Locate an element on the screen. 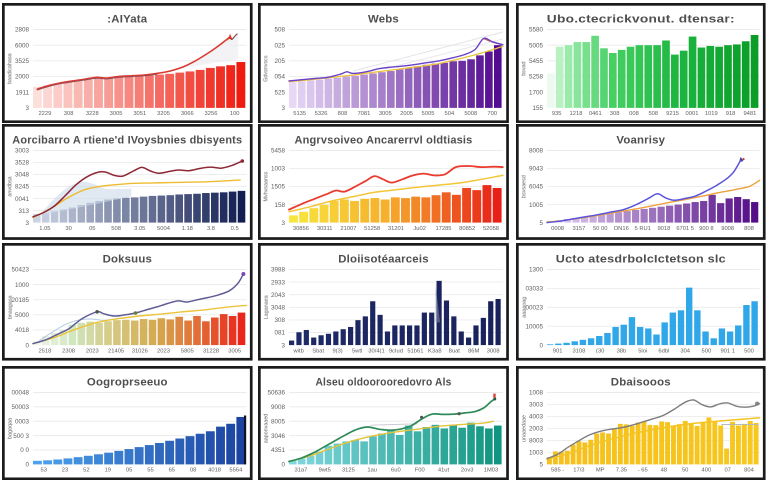  svg-text: 6dbl is located at coordinates (664, 352).